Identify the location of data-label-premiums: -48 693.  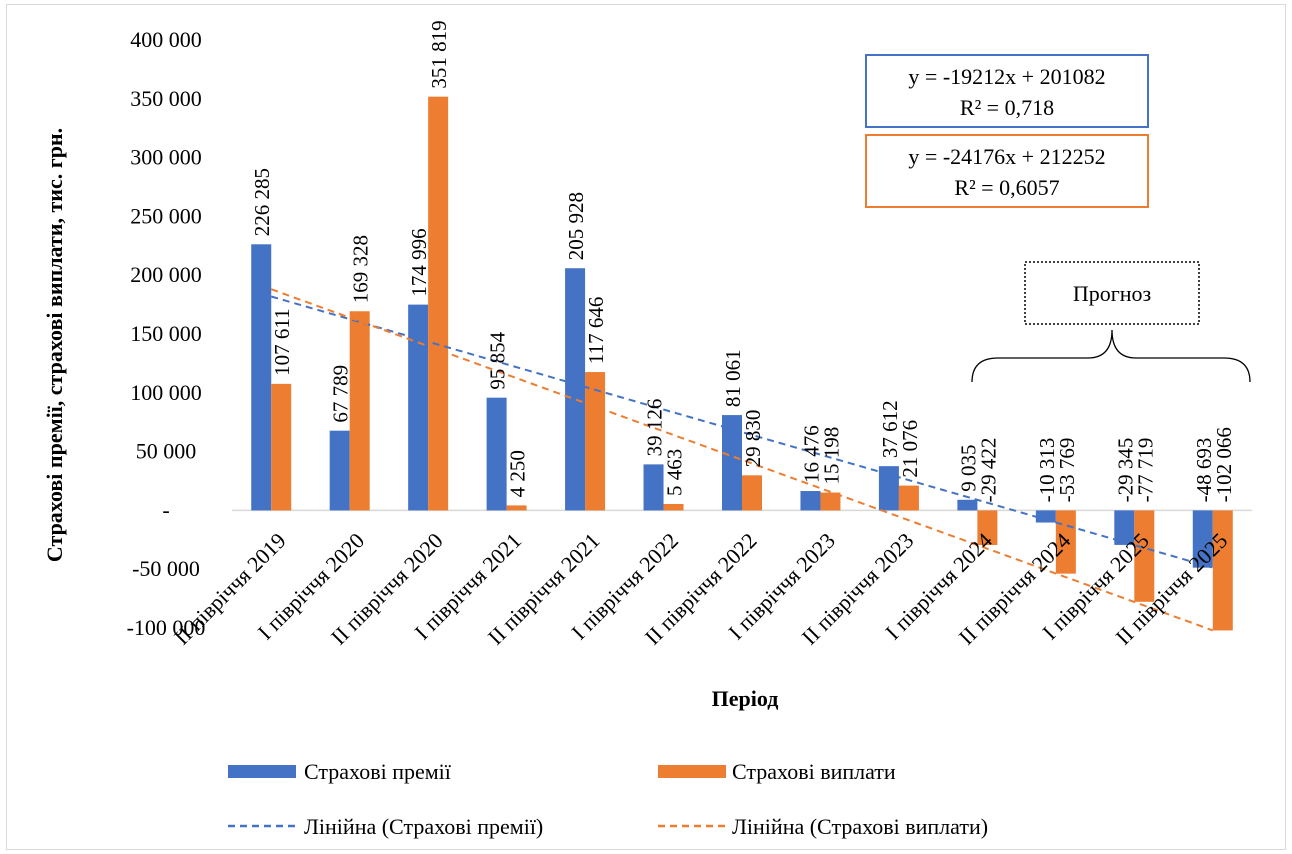
(1204, 470).